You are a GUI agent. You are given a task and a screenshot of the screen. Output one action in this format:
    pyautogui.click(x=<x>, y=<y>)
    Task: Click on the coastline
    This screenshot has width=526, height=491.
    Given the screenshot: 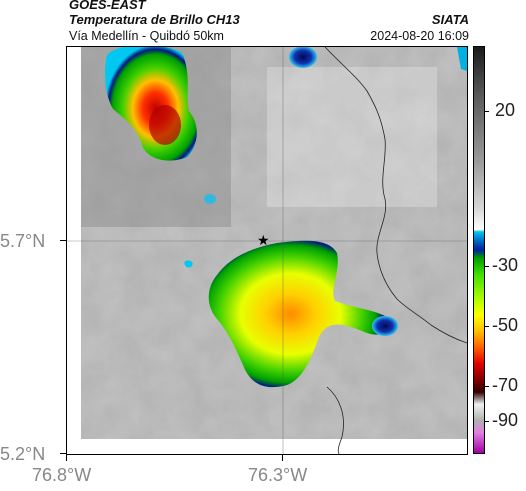 What is the action you would take?
    pyautogui.click(x=335, y=420)
    